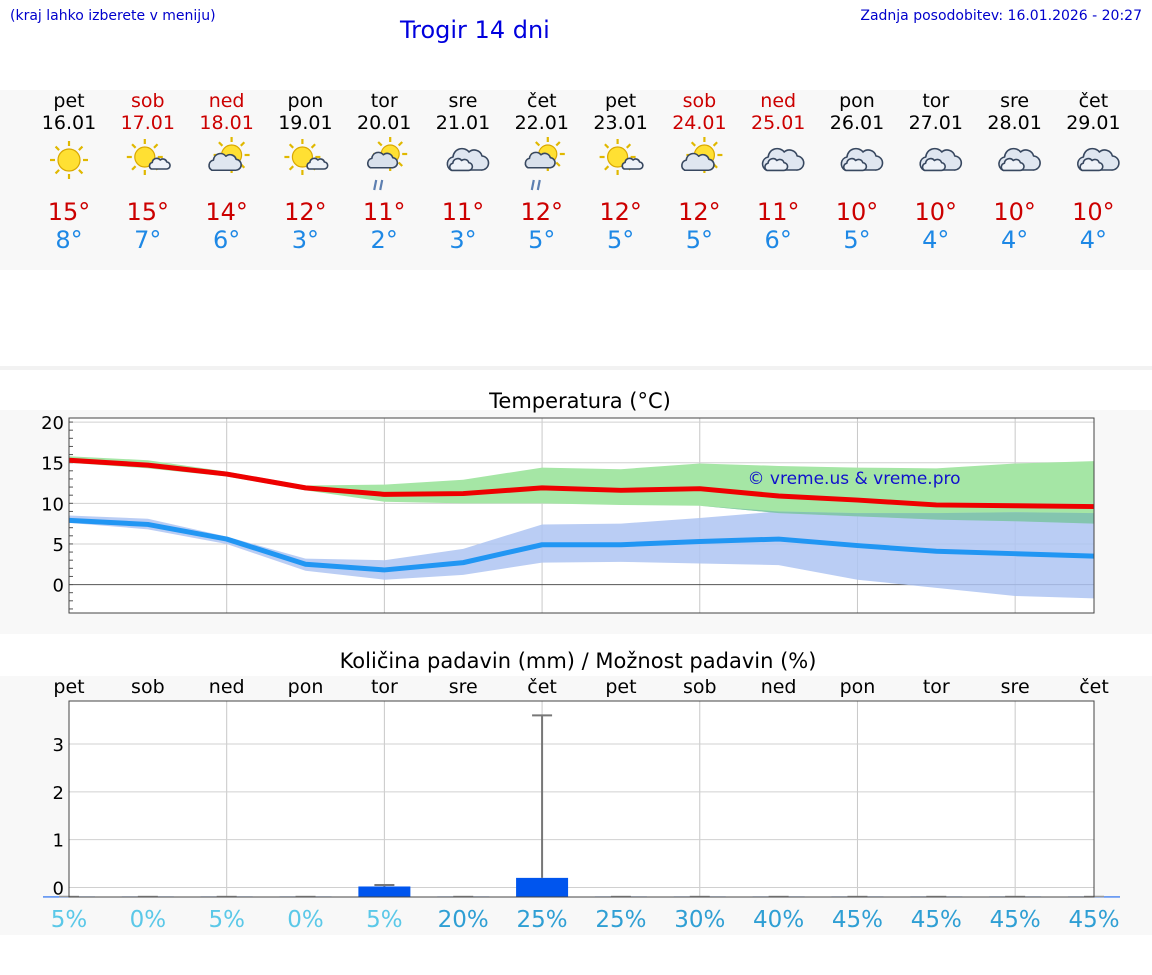 The height and width of the screenshot is (975, 1152). Describe the element at coordinates (52, 504) in the screenshot. I see `y-tick-label: 10` at that location.